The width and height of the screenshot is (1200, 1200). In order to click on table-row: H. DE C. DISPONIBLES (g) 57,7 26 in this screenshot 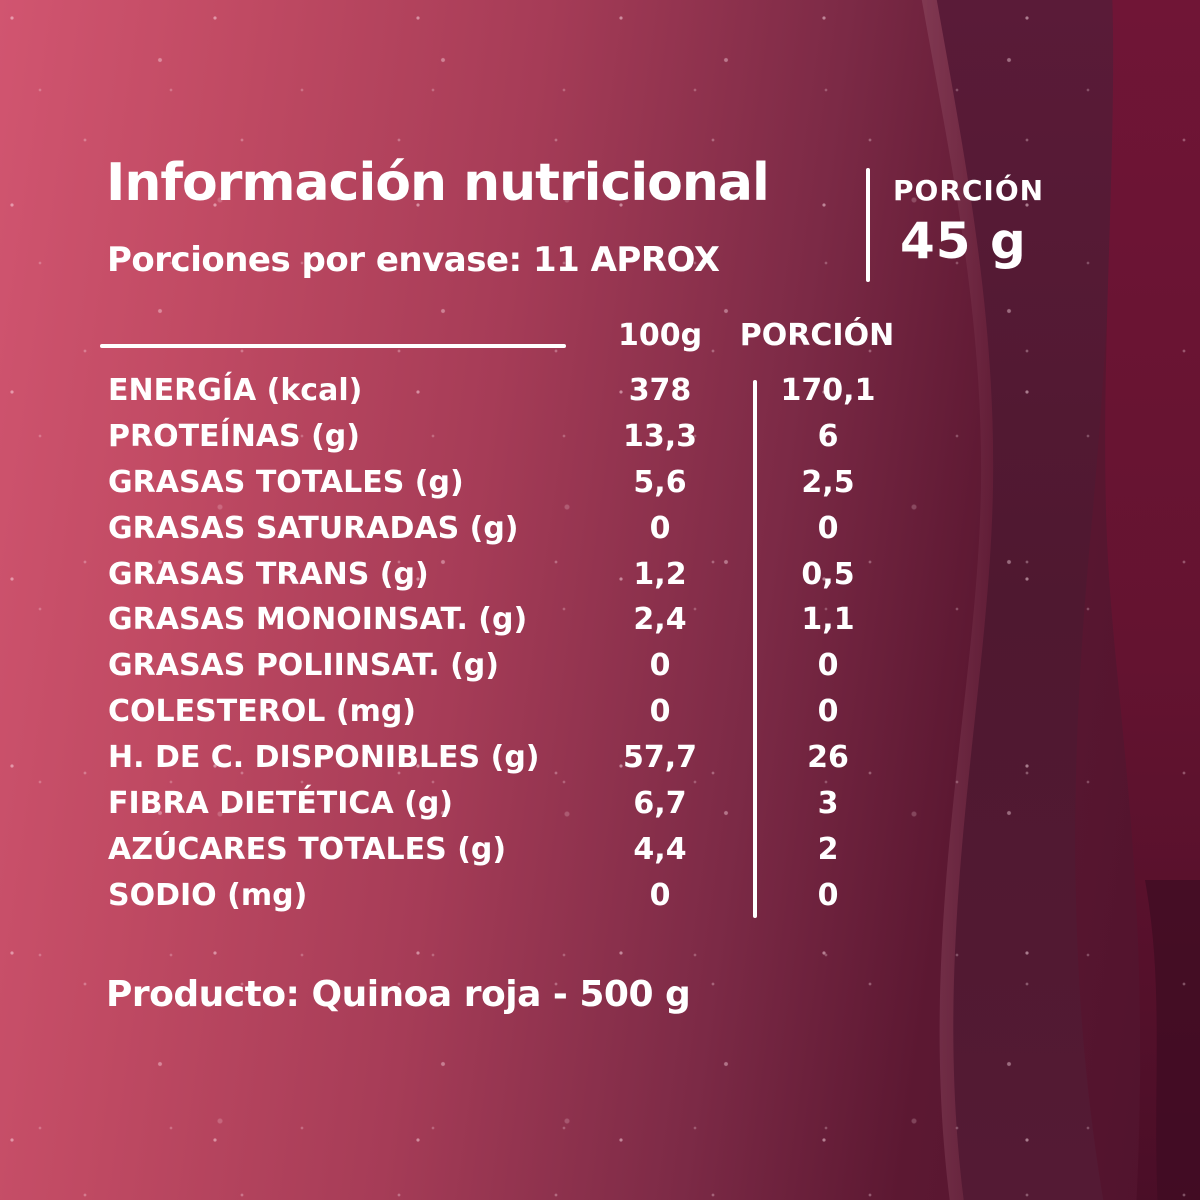, I will do `click(508, 758)`.